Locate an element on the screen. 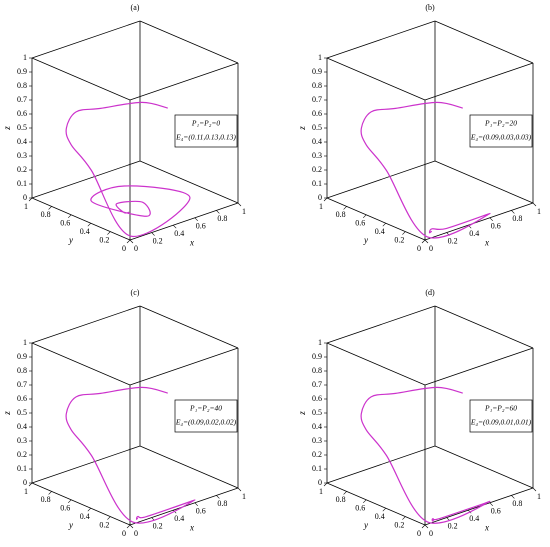  z-tick-label: 0.4 is located at coordinates (317, 426).